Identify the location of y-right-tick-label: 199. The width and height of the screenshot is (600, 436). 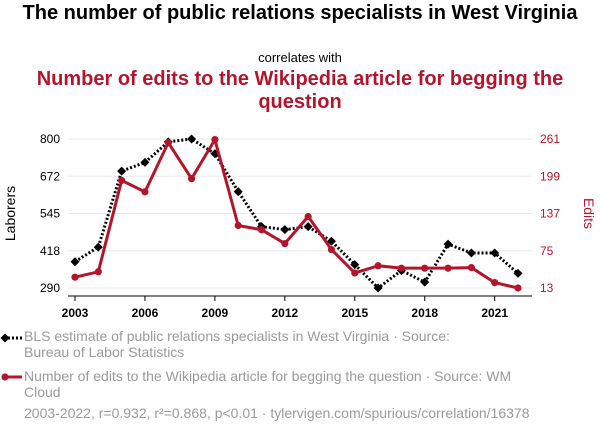
(550, 176).